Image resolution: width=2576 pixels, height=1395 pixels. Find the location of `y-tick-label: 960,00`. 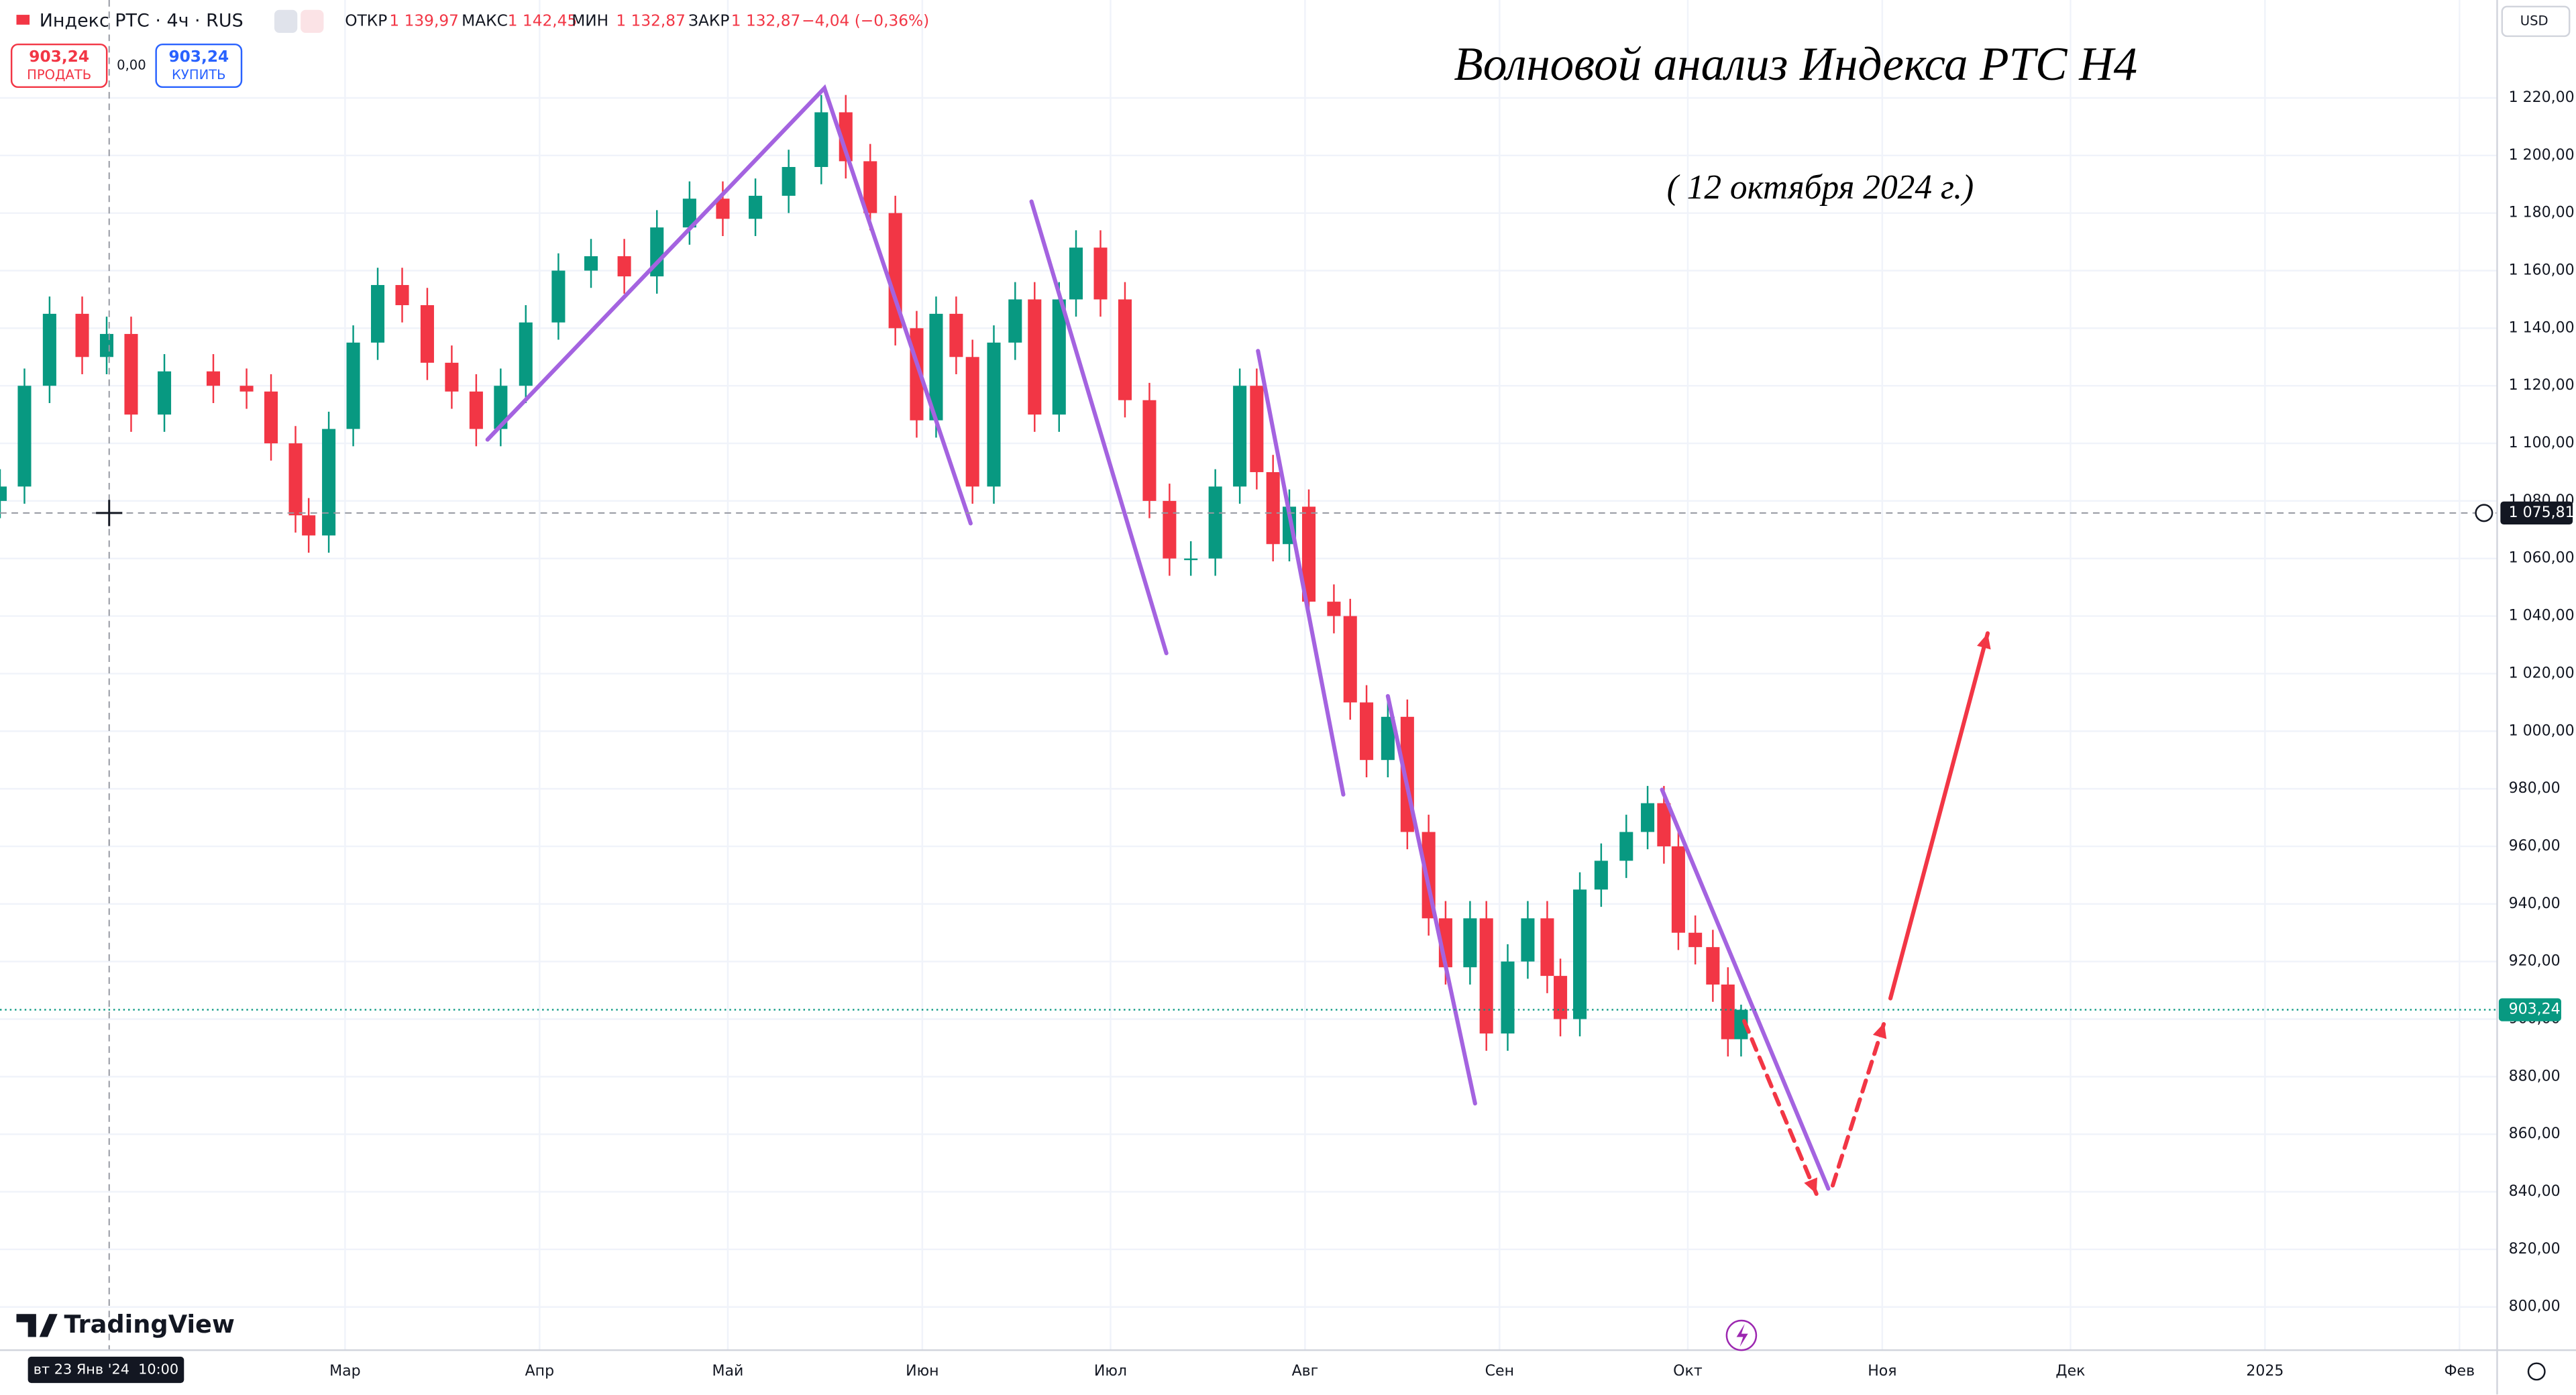

y-tick-label: 960,00 is located at coordinates (2535, 846).